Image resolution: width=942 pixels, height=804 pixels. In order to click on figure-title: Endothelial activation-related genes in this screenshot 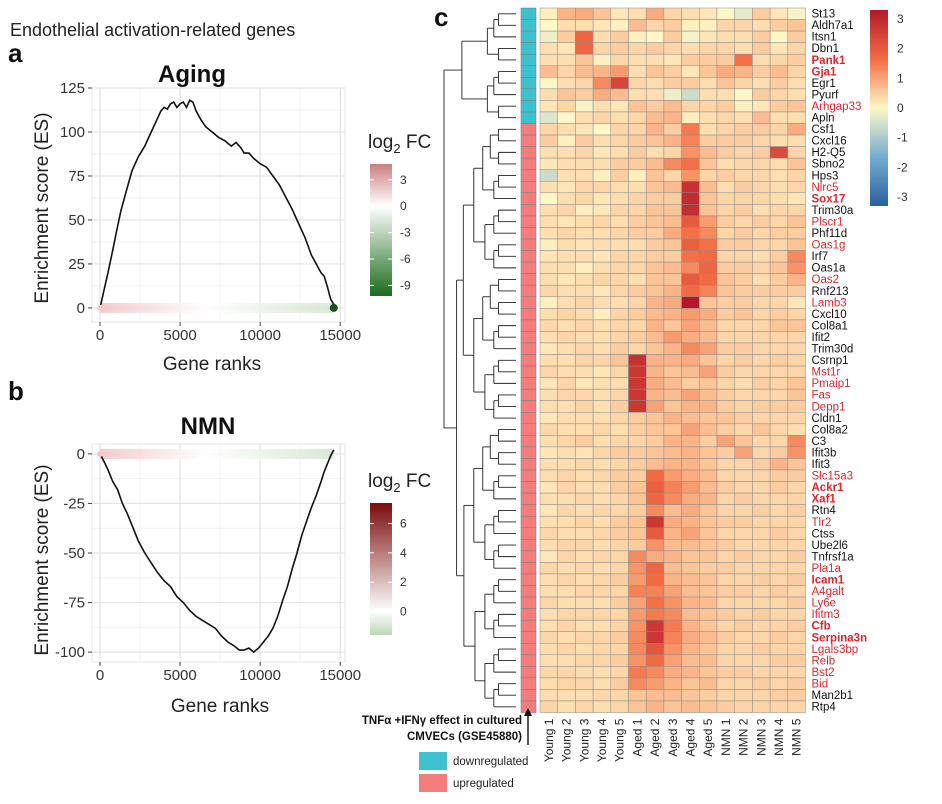, I will do `click(152, 30)`.